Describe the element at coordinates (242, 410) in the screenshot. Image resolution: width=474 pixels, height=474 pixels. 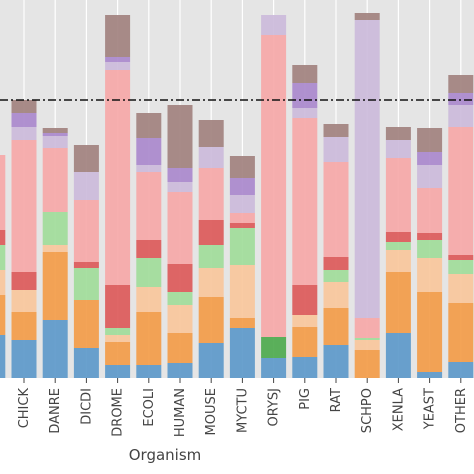
I see `x-tick-label: MYCTU` at that location.